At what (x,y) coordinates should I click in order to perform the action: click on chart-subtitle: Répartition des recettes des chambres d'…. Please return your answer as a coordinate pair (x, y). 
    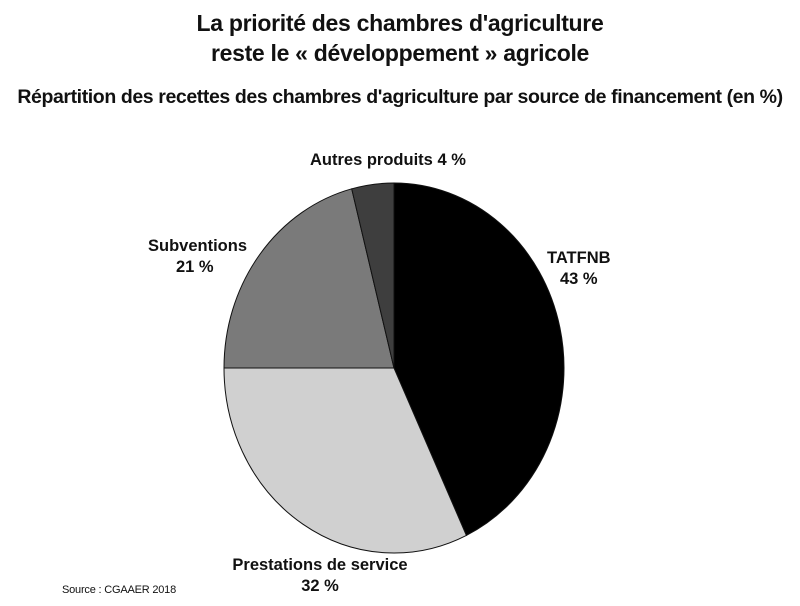
    Looking at the image, I should click on (400, 97).